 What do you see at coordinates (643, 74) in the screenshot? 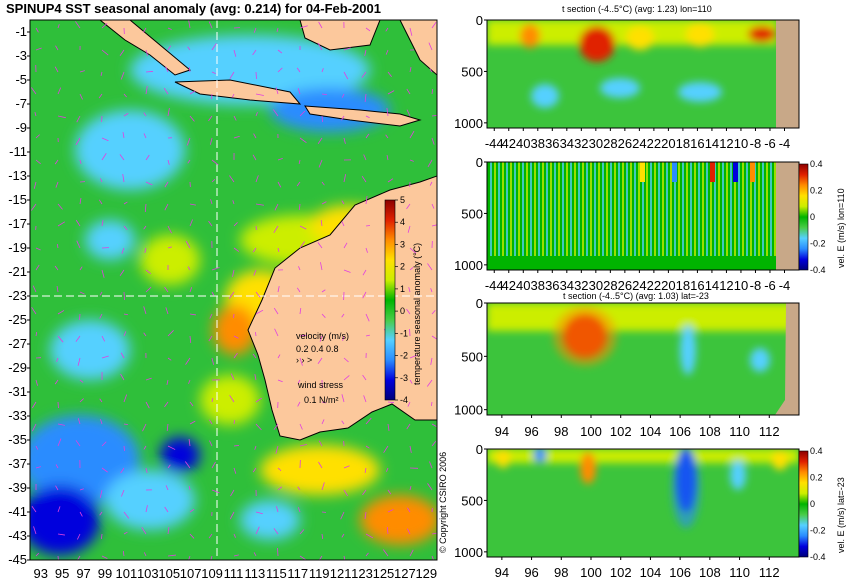
I see `t-section-lon-frame` at bounding box center [643, 74].